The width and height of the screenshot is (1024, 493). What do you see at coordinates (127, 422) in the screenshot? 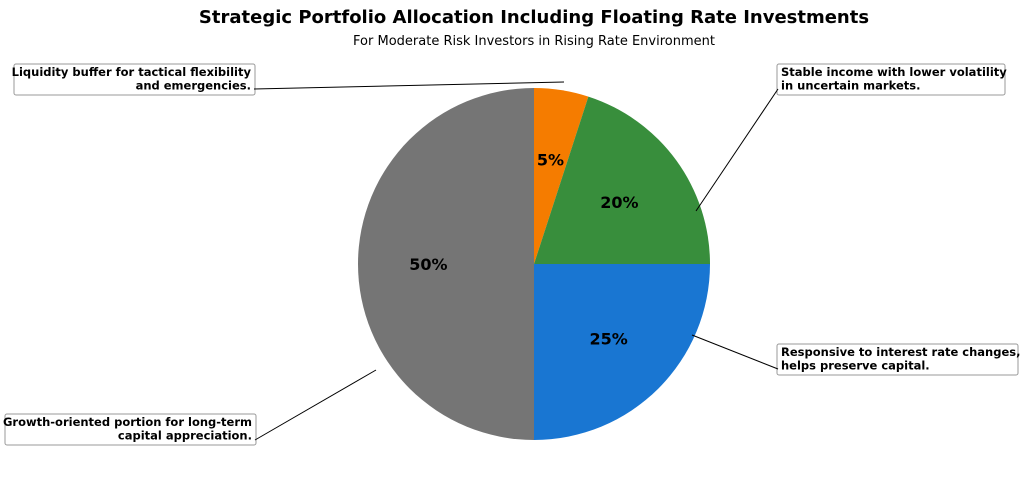
I see `annotation-line: Growth-oriented portion for long-term` at bounding box center [127, 422].